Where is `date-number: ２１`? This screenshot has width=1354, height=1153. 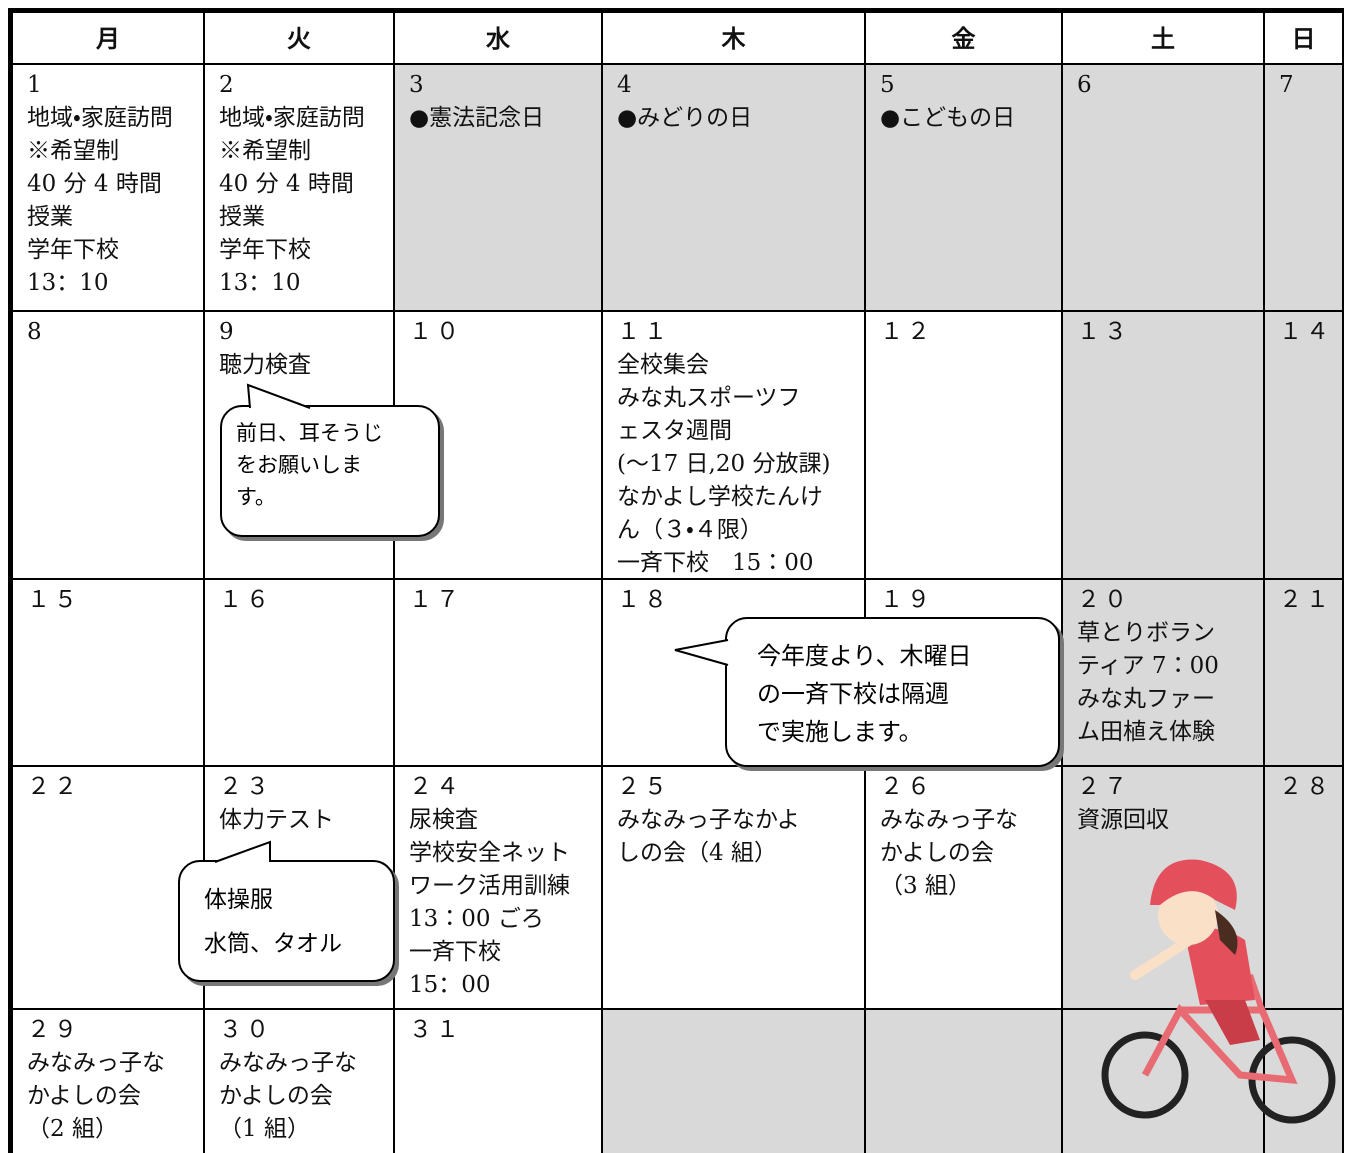 date-number: ２１ is located at coordinates (1306, 600).